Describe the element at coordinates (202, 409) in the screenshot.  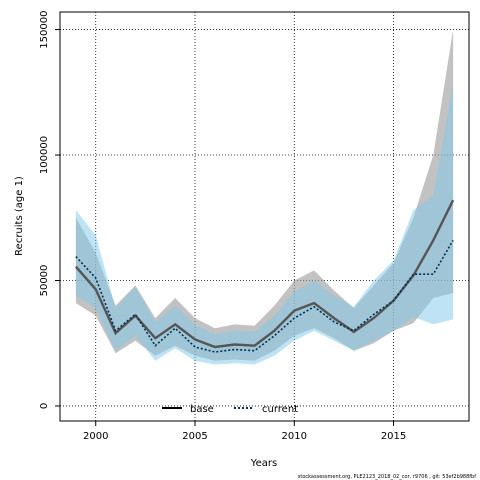
I see `legend-label-base: base` at that location.